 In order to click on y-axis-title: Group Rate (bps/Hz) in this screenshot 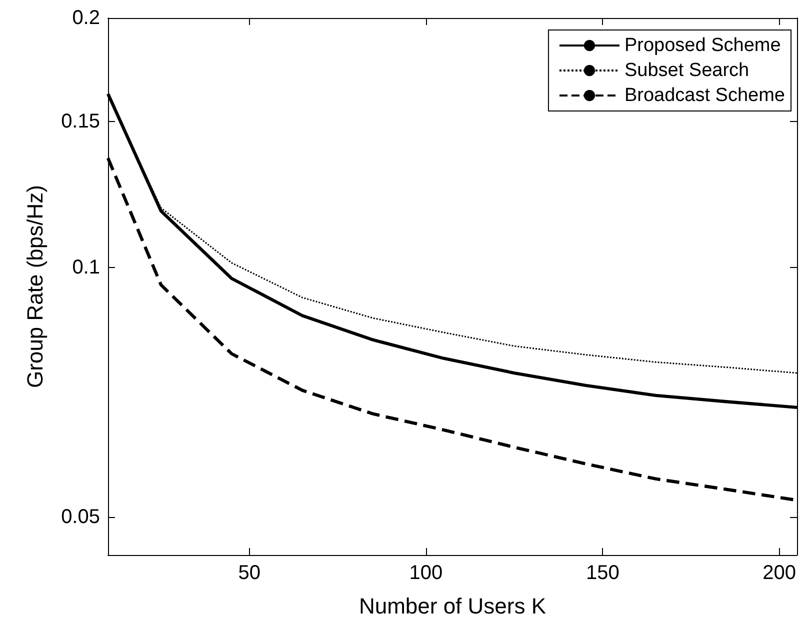, I will do `click(35, 286)`.